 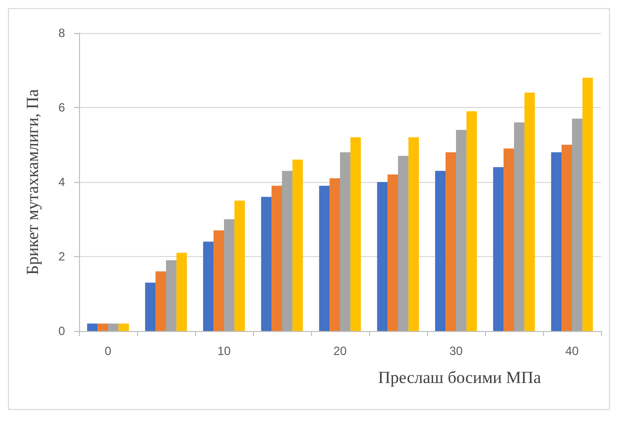 I want to click on y-tick-label: 8, so click(x=62, y=33).